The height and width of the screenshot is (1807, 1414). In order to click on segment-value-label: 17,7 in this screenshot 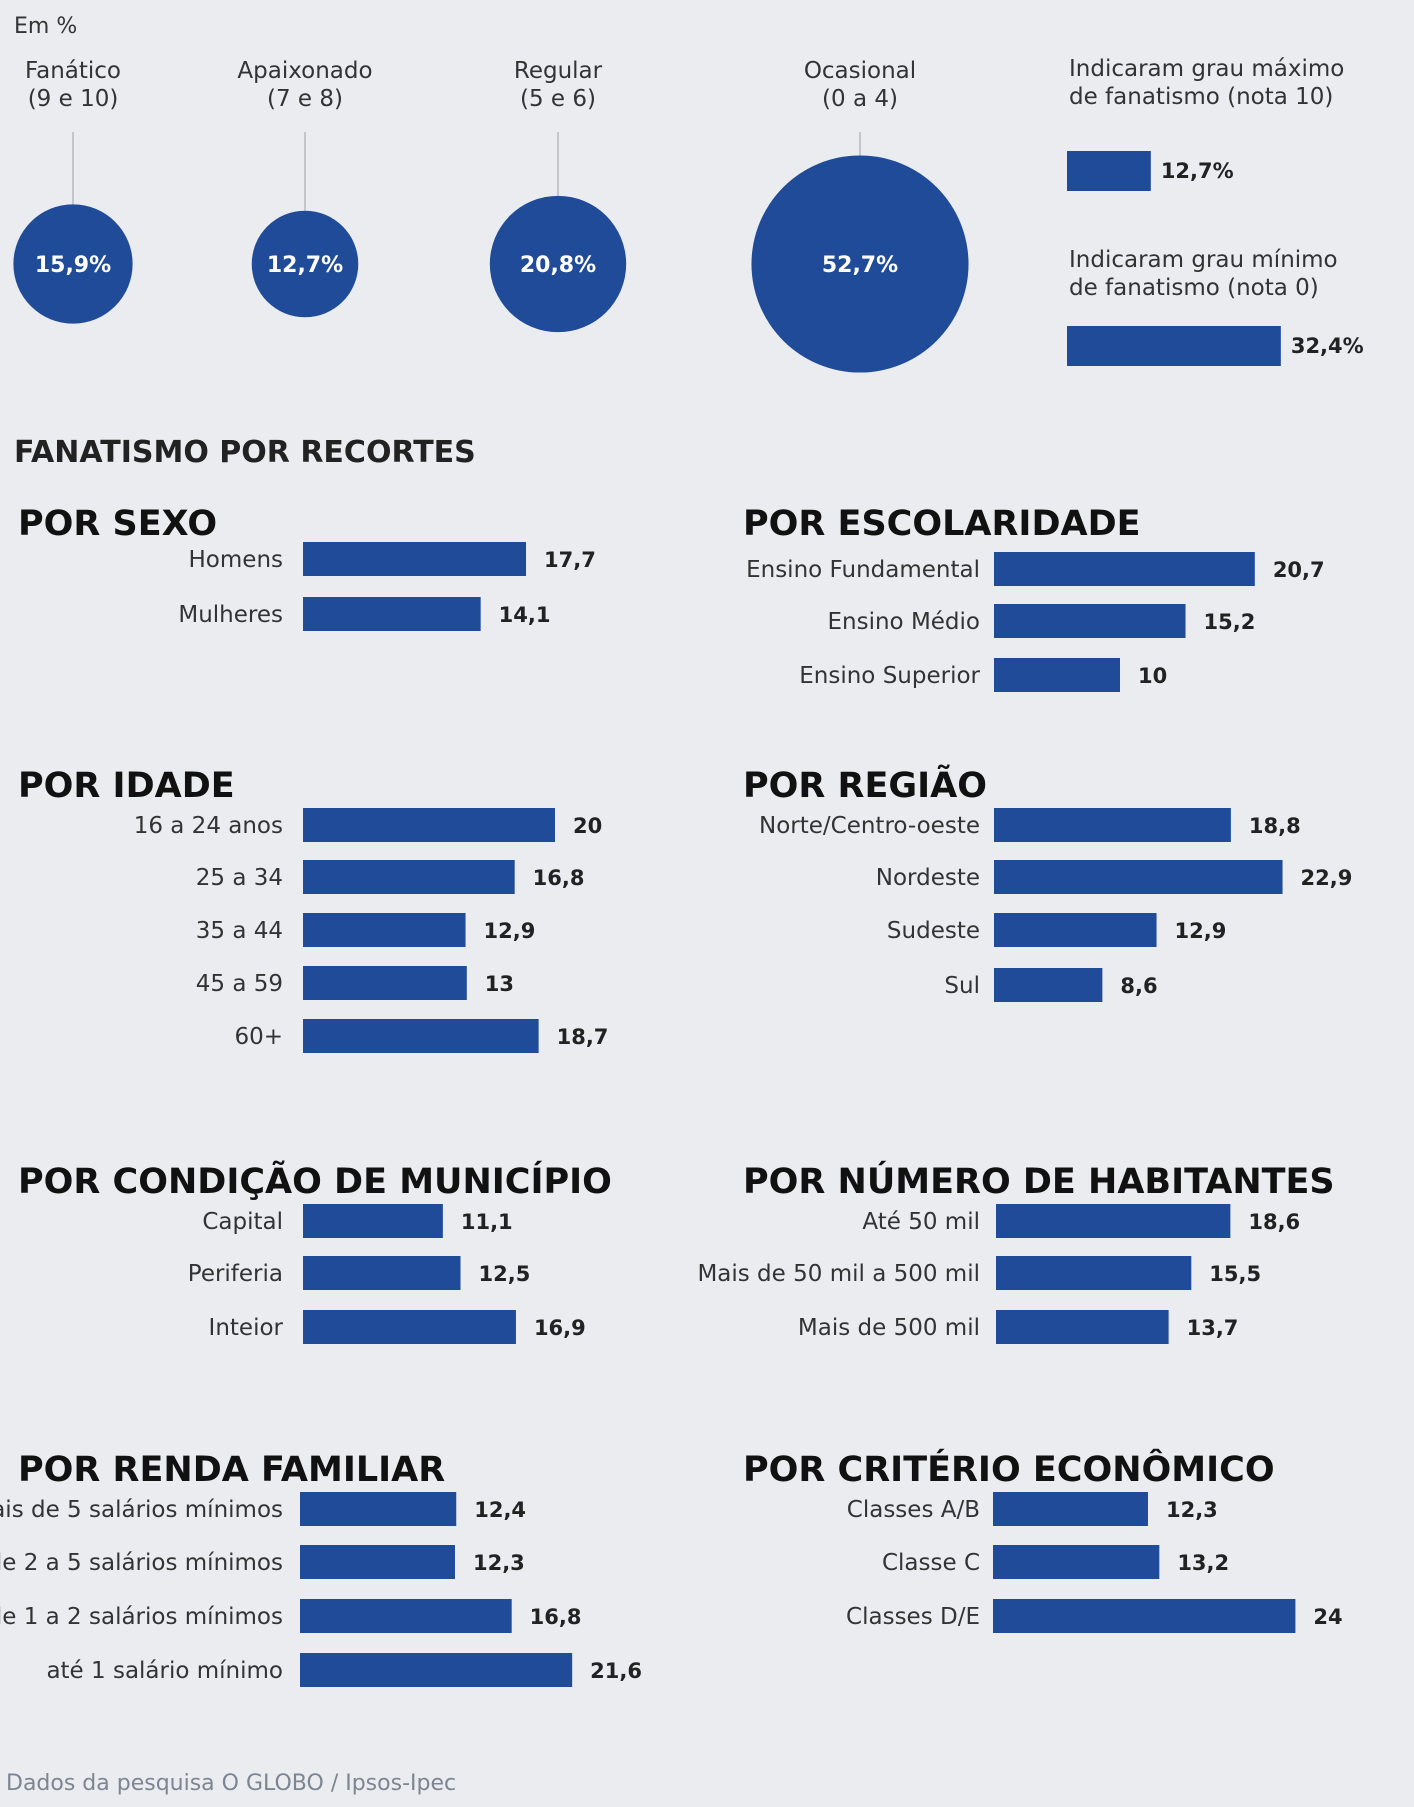, I will do `click(570, 560)`.